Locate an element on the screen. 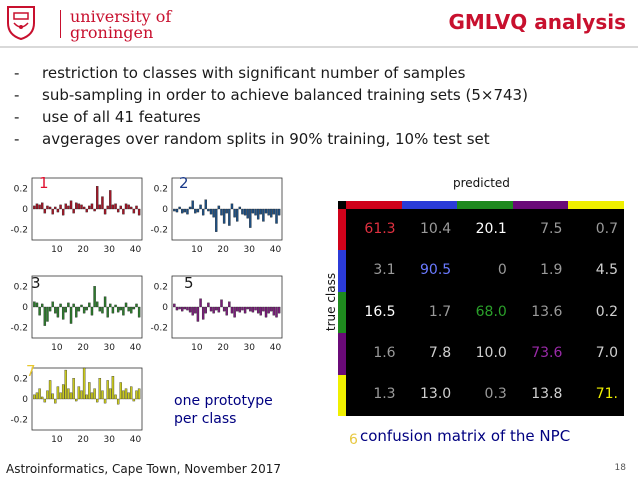  logo-divider is located at coordinates (60, 24).